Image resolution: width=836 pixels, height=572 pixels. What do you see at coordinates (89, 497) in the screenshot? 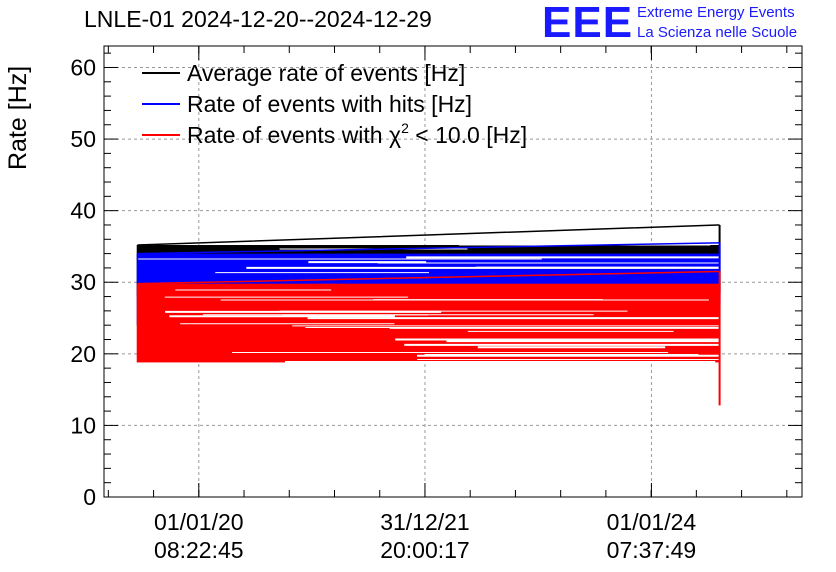
I see `y-tick-label: 0` at bounding box center [89, 497].